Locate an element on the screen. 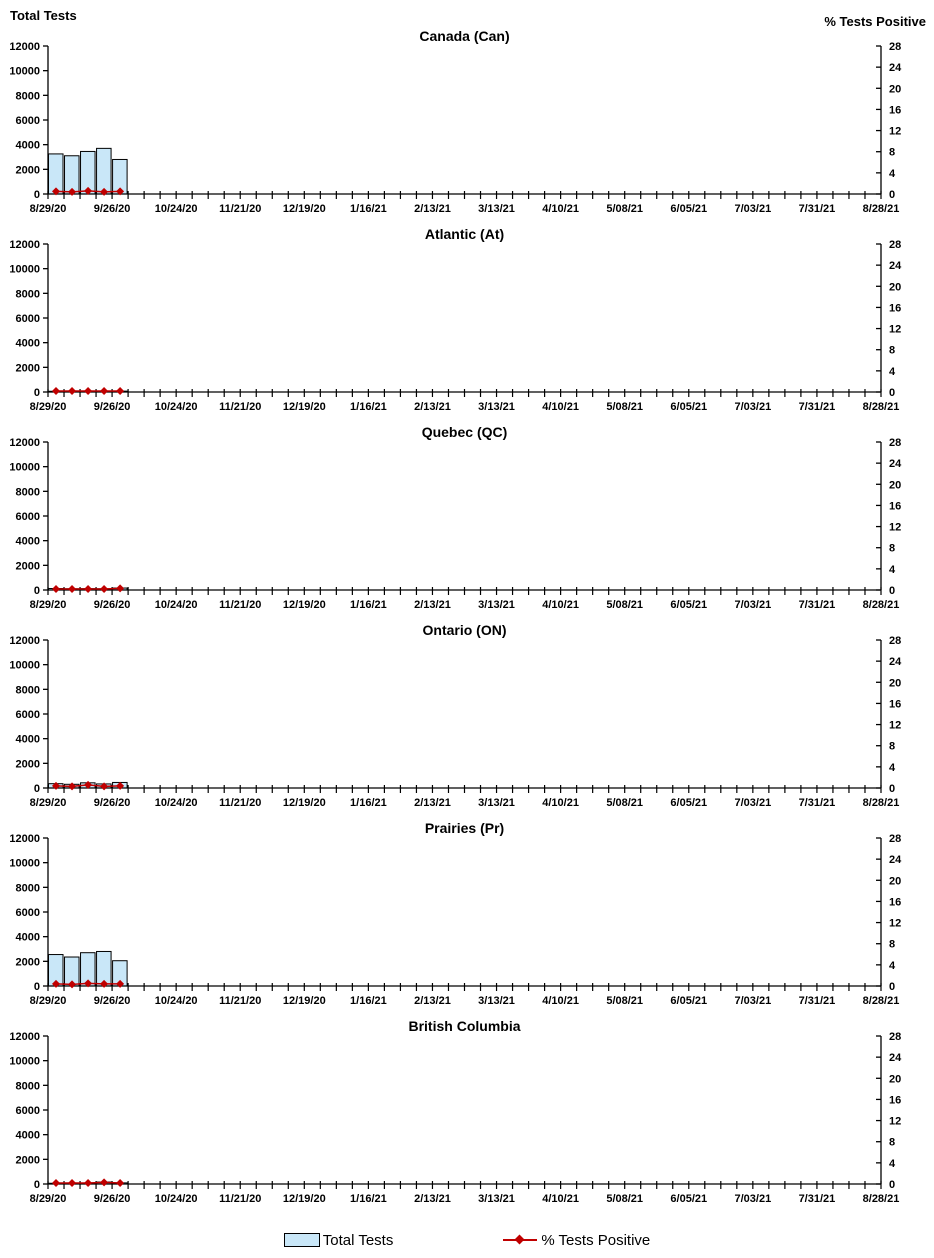 This screenshot has height=1258, width=934. legend-item-pct-positive: % Tests Positive is located at coordinates (576, 1240).